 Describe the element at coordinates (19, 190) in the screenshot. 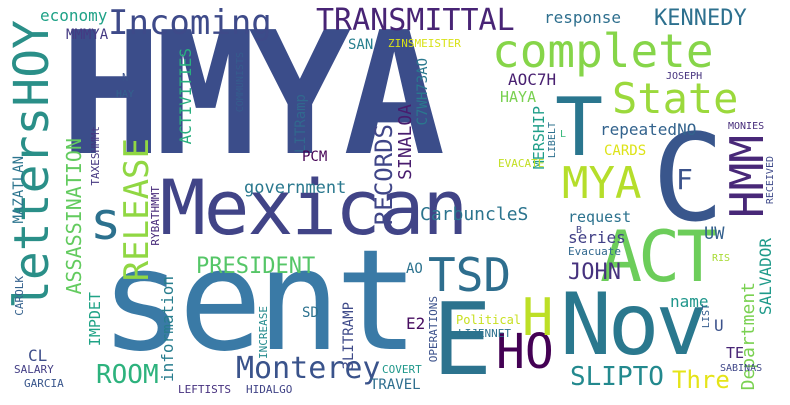

I see `word-mazatlan: MAZATLAN` at that location.